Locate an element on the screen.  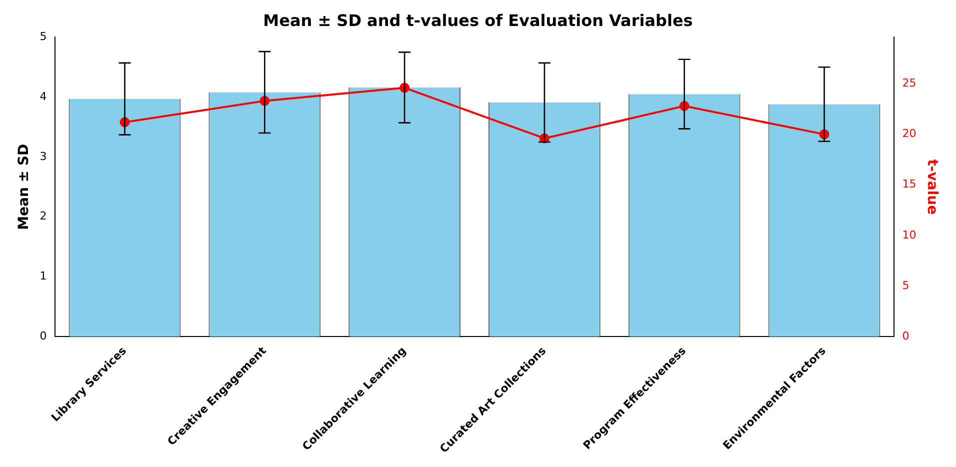
chart-title: Mean ± SD and t-values of Evaluation Variables is located at coordinates (478, 20).